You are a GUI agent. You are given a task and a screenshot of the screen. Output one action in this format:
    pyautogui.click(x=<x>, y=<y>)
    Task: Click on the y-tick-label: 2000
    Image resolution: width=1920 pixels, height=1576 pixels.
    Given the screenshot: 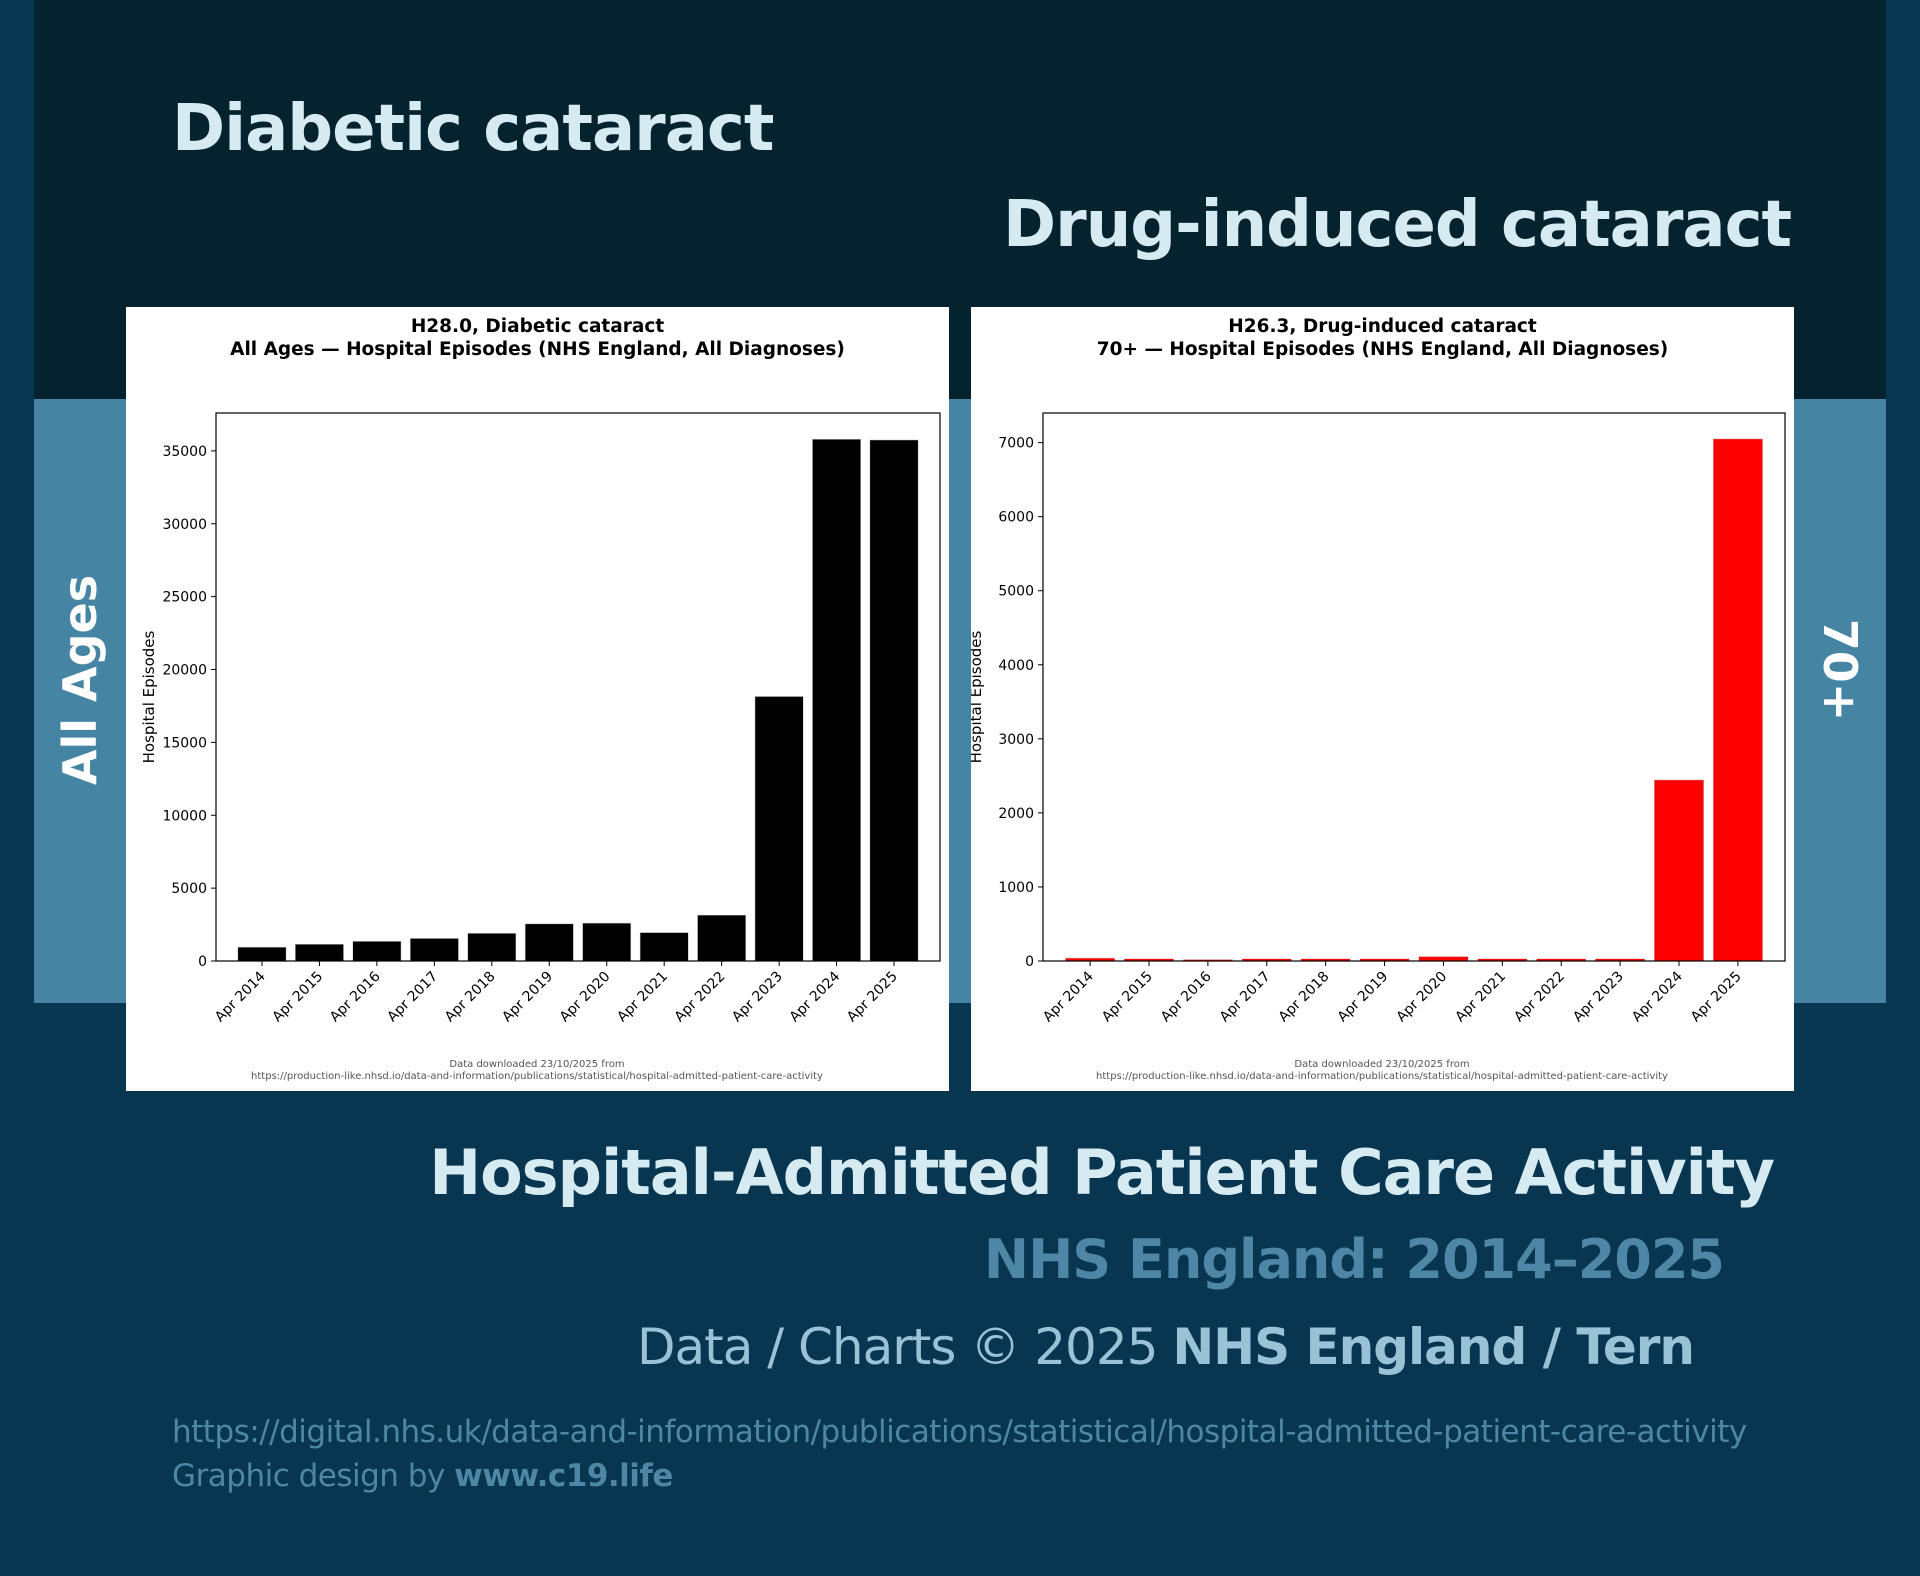 What is the action you would take?
    pyautogui.click(x=1016, y=814)
    